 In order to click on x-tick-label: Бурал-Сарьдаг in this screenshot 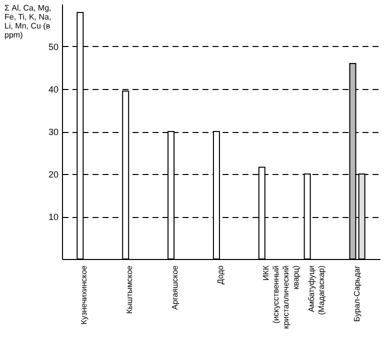, I will do `click(357, 293)`.